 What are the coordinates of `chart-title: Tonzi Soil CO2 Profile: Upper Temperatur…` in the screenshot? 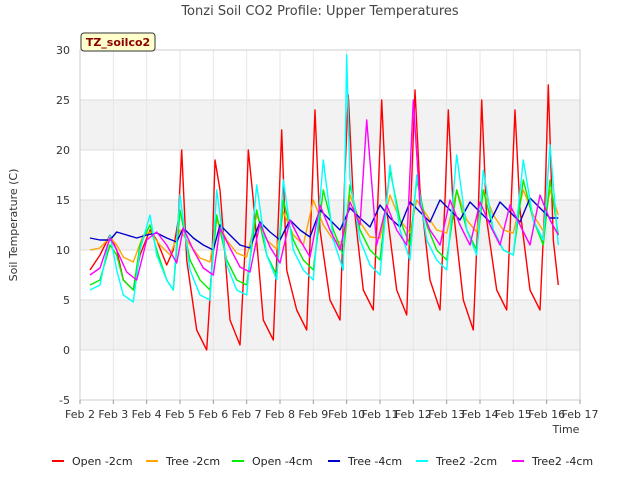 It's located at (319, 11).